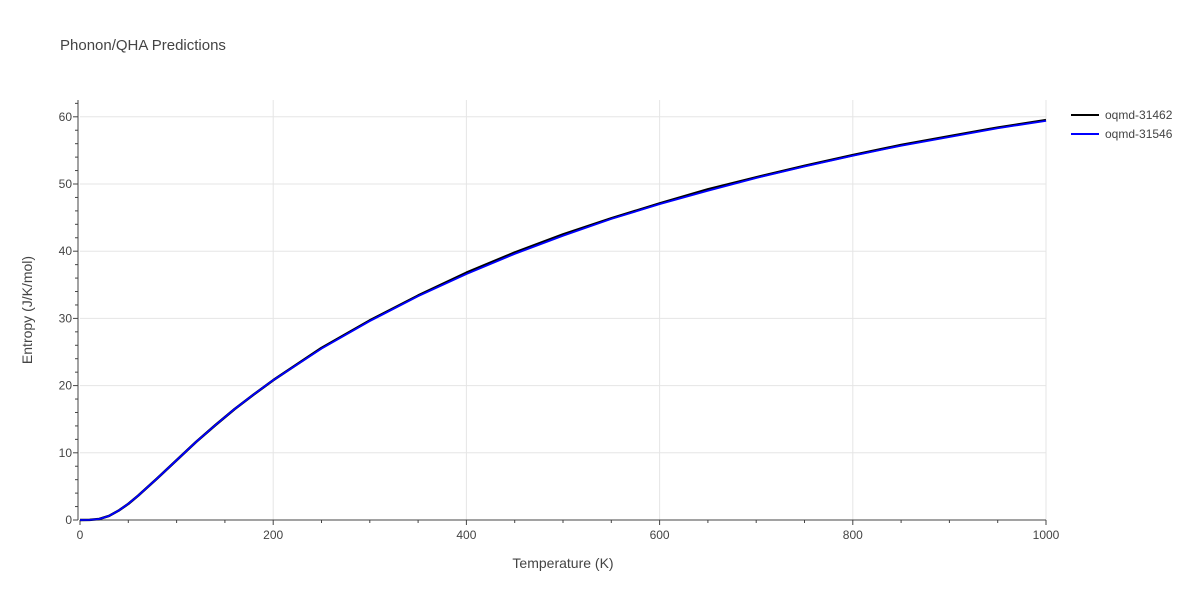  Describe the element at coordinates (66, 184) in the screenshot. I see `y-tick-label: 50` at that location.